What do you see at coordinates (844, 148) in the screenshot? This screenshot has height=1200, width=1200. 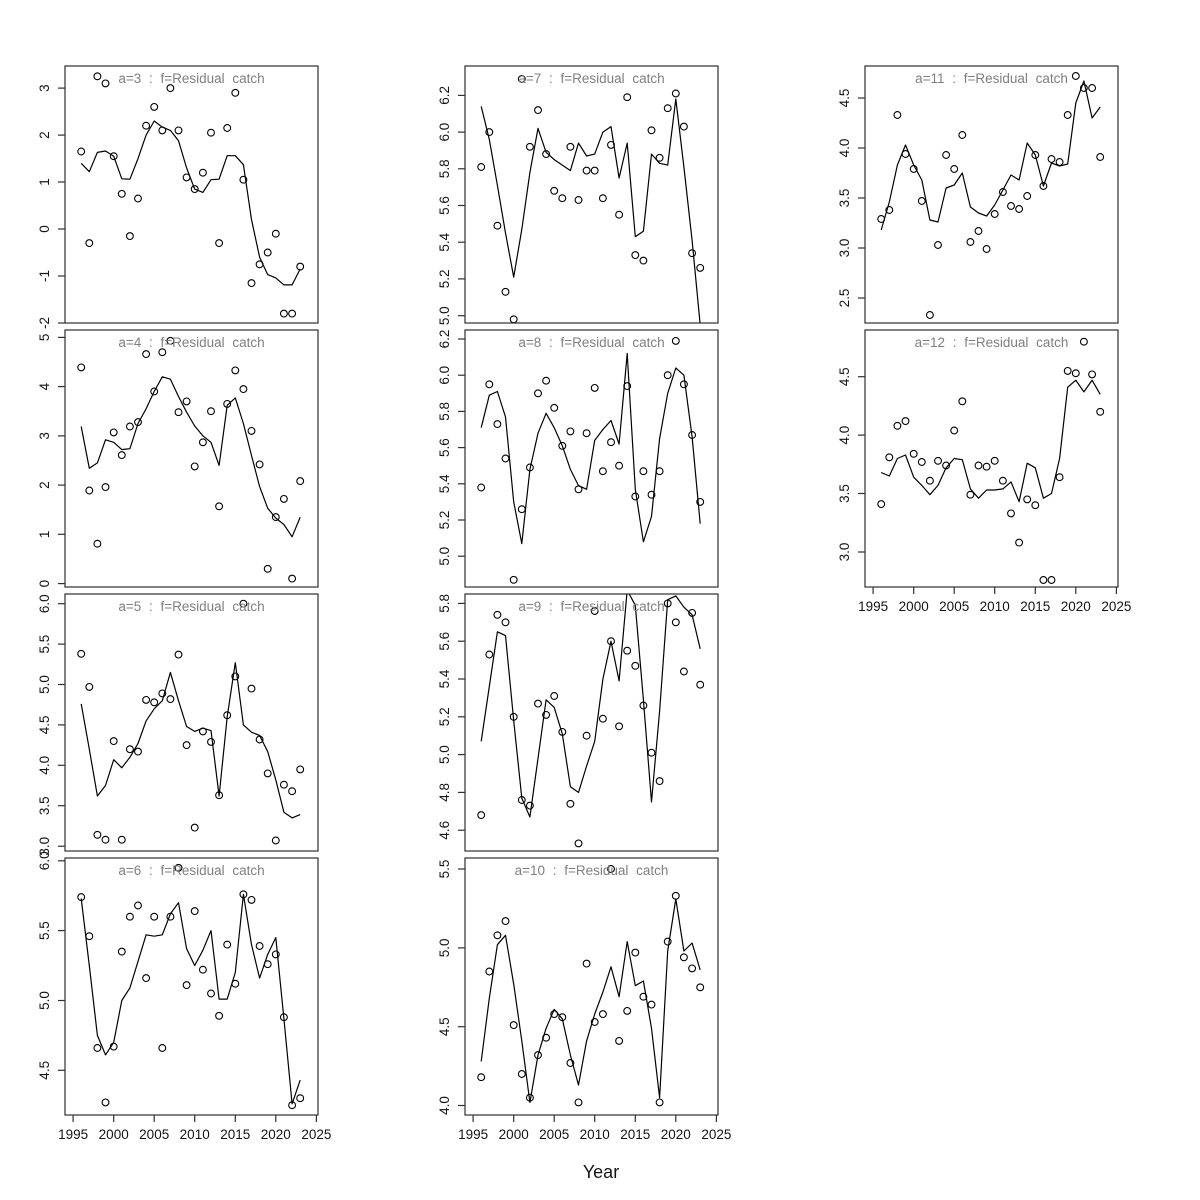 I see `y-tick-label: 4.0` at bounding box center [844, 148].